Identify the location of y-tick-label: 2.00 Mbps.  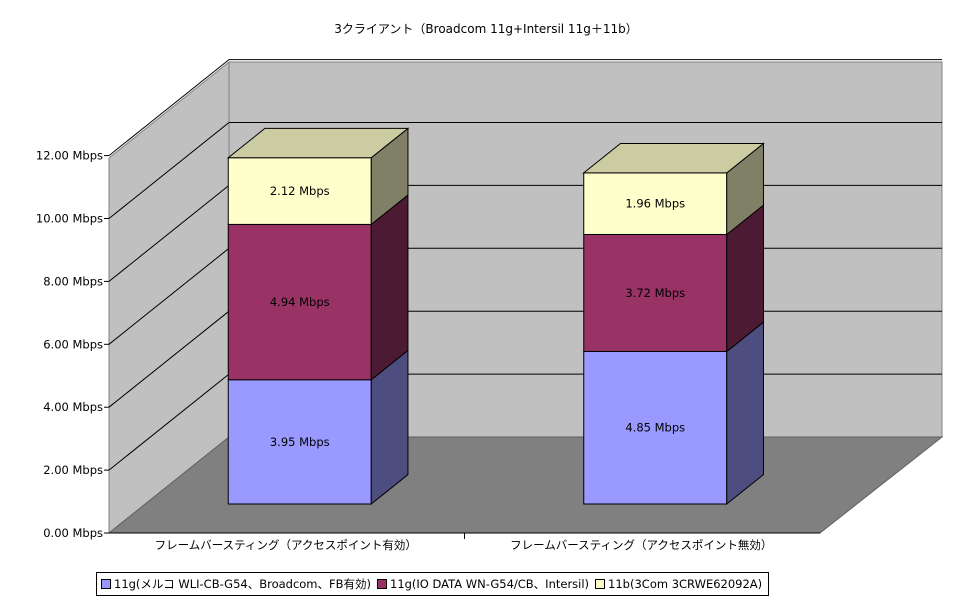
(73, 470).